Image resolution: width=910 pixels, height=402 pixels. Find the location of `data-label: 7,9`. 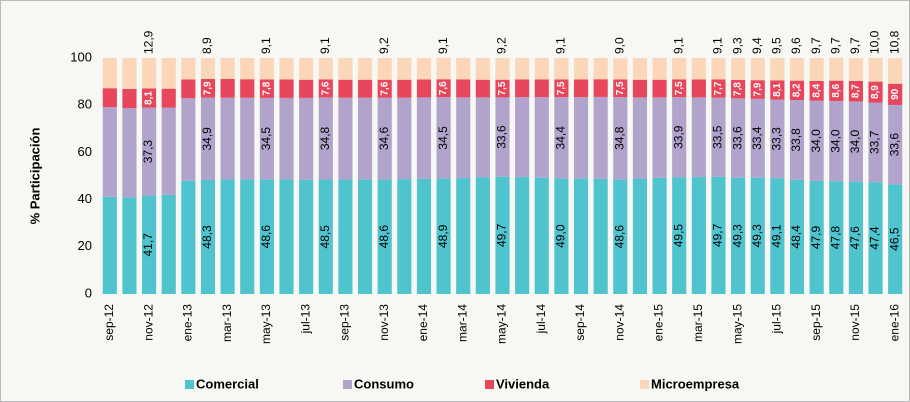

data-label: 7,9 is located at coordinates (208, 88).